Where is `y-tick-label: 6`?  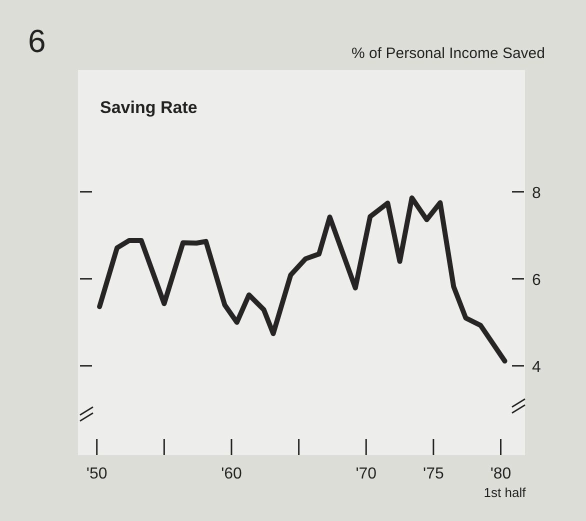
y-tick-label: 6 is located at coordinates (536, 280).